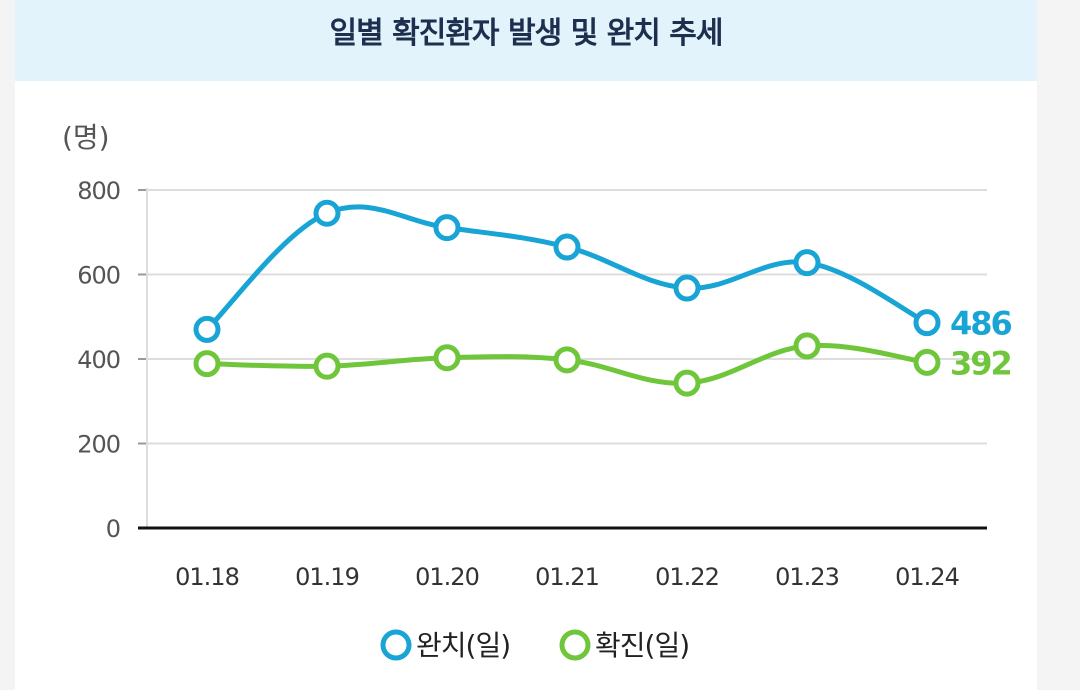 Image resolution: width=1080 pixels, height=690 pixels. I want to click on y-tick-label: 200, so click(98, 445).